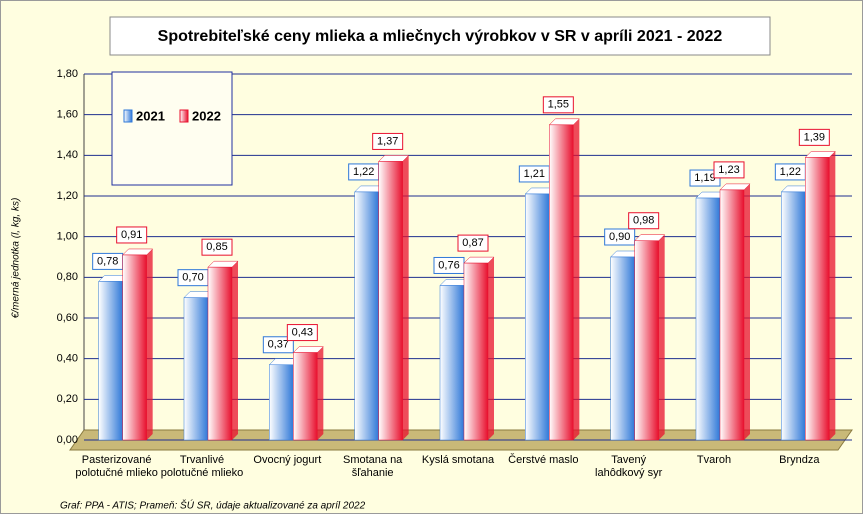 Image resolution: width=863 pixels, height=514 pixels. What do you see at coordinates (16, 258) in the screenshot?
I see `y-axis-label: €/merná jednotka (l, kg, ks)` at bounding box center [16, 258].